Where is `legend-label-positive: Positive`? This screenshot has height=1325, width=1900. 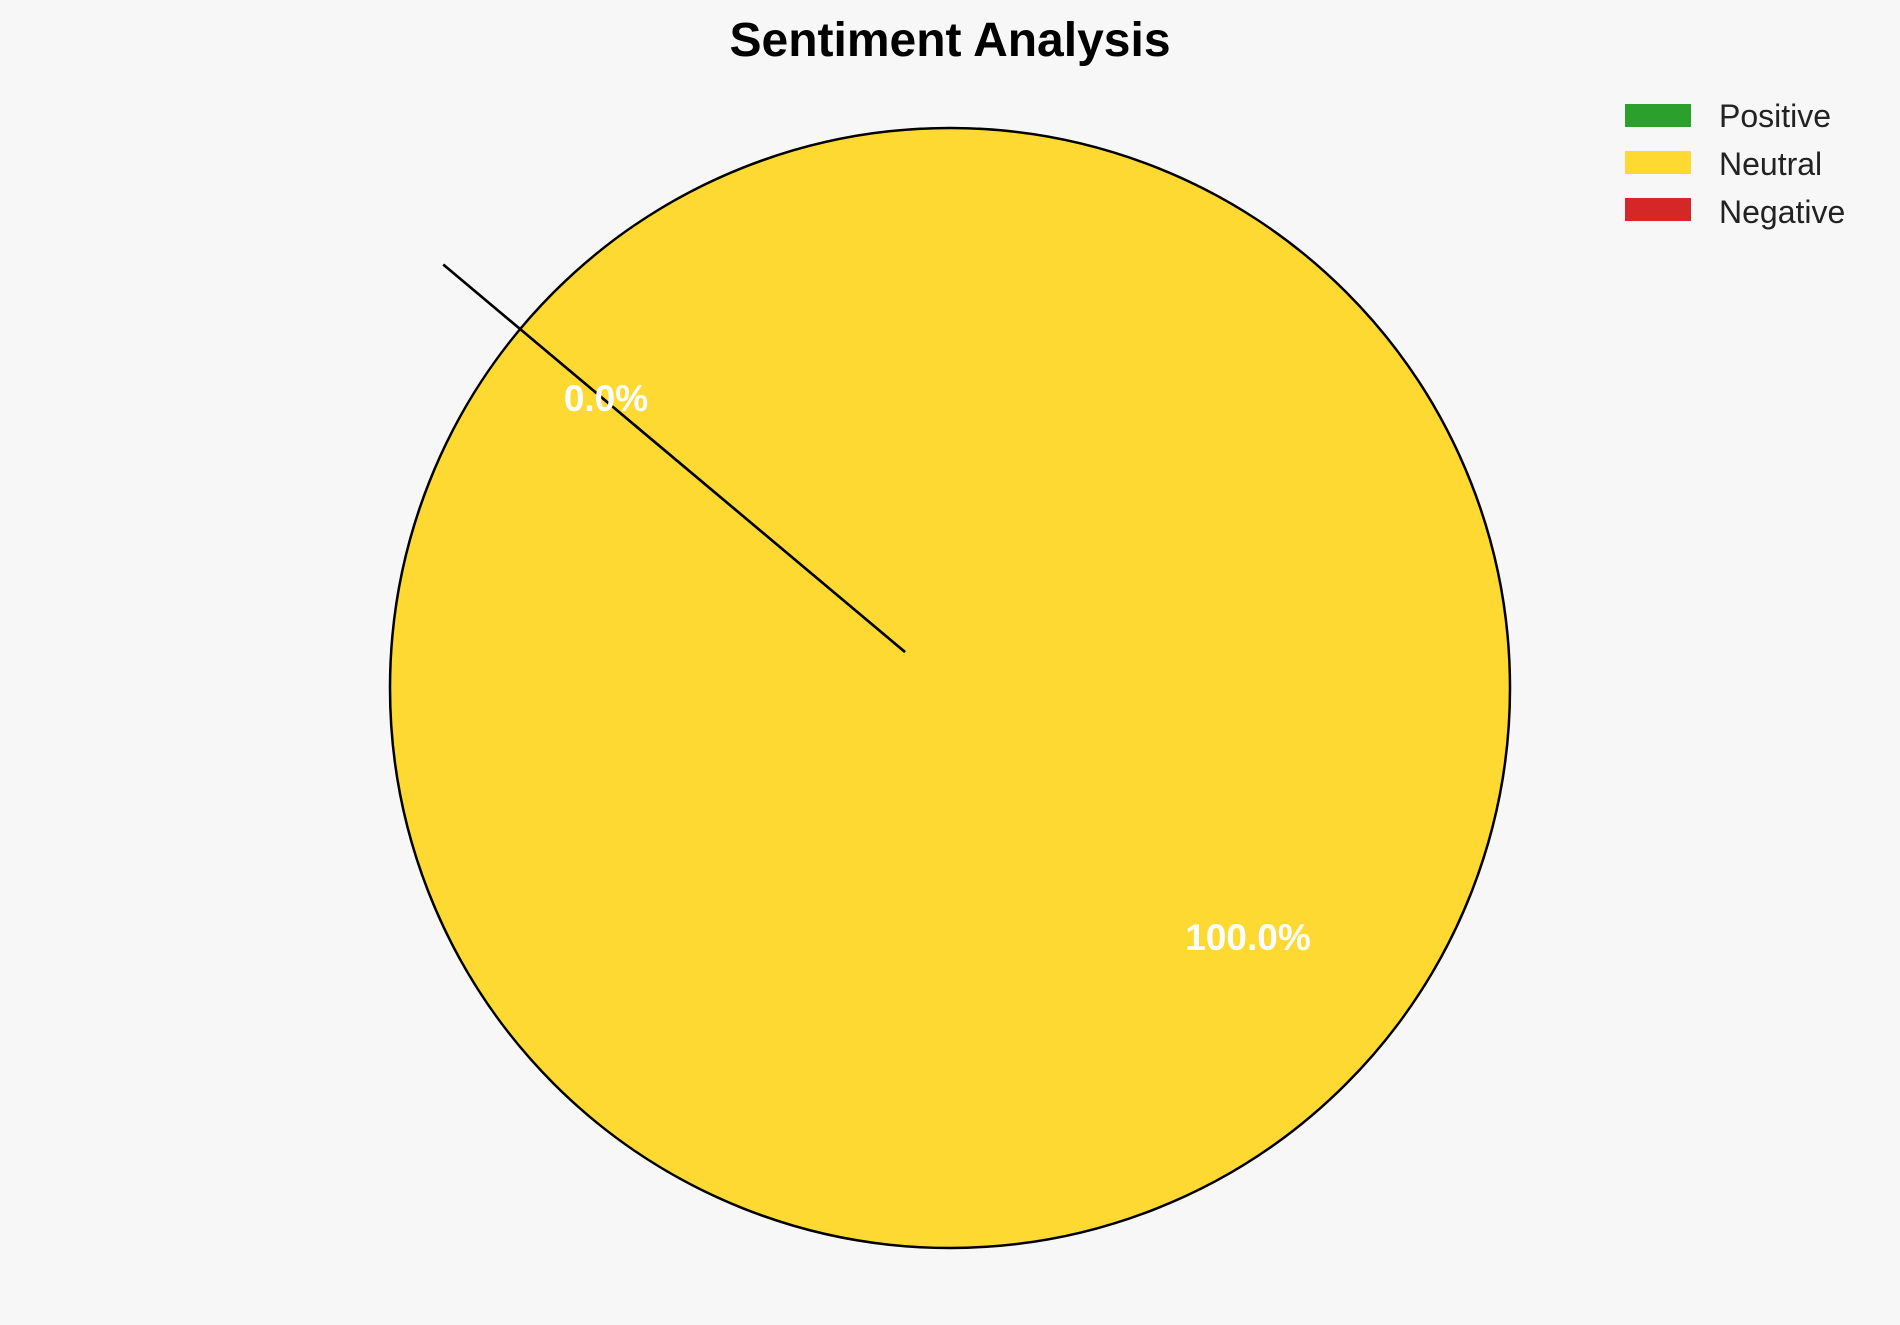 legend-label-positive: Positive is located at coordinates (1775, 116).